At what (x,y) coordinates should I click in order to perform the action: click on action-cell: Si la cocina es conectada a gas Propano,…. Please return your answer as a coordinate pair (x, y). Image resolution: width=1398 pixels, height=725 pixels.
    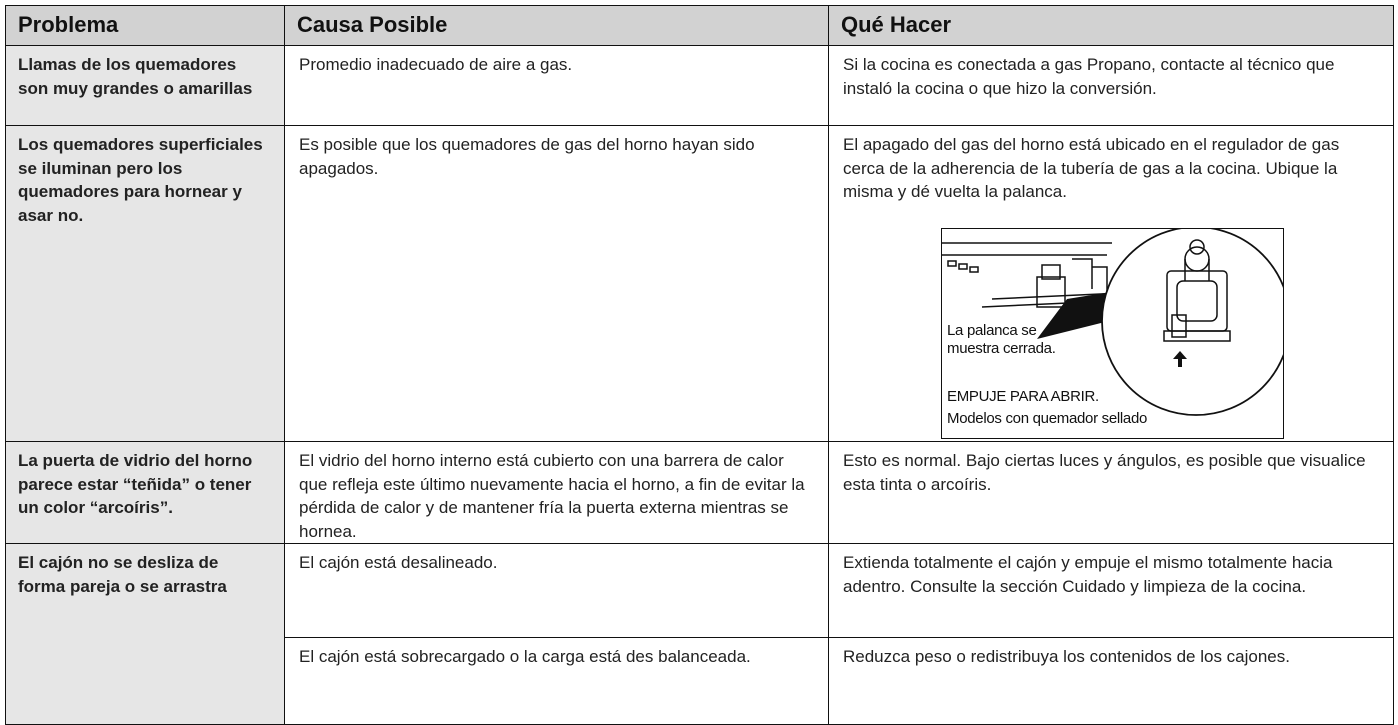
    Looking at the image, I should click on (1111, 85).